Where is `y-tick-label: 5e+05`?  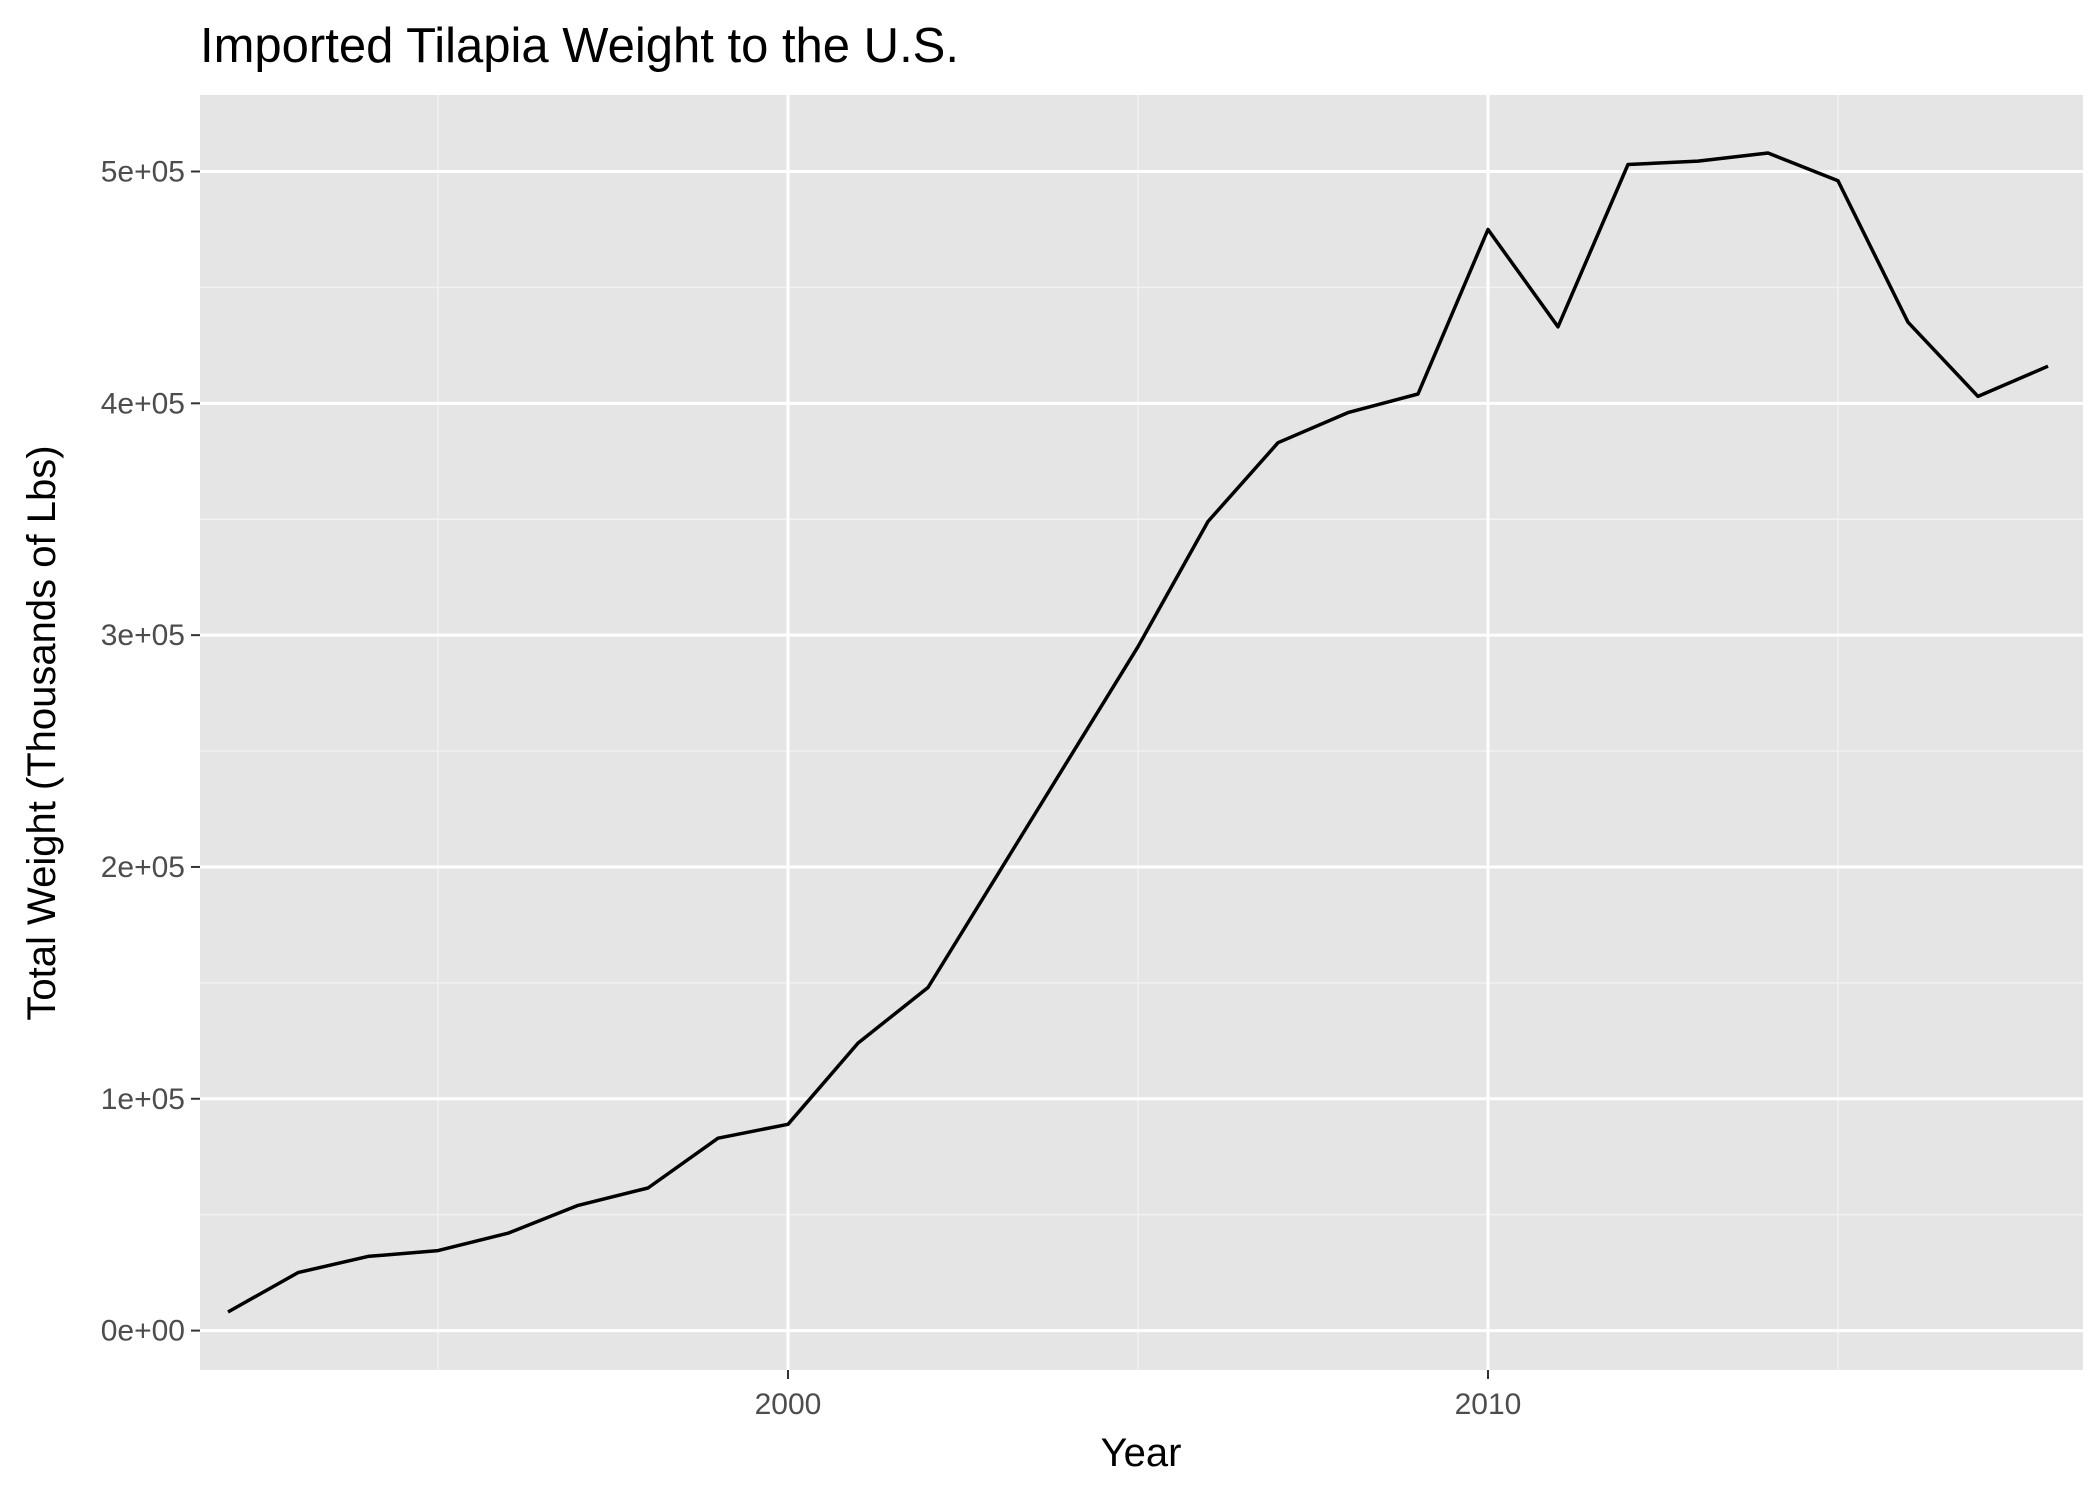
y-tick-label: 5e+05 is located at coordinates (143, 172).